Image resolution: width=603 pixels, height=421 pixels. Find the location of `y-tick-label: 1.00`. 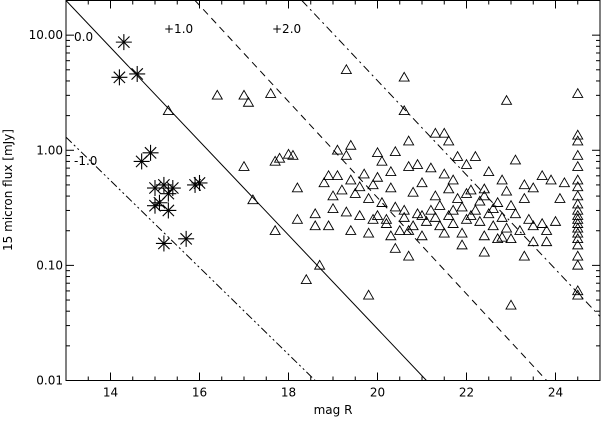

y-tick-label: 1.00 is located at coordinates (49, 150).